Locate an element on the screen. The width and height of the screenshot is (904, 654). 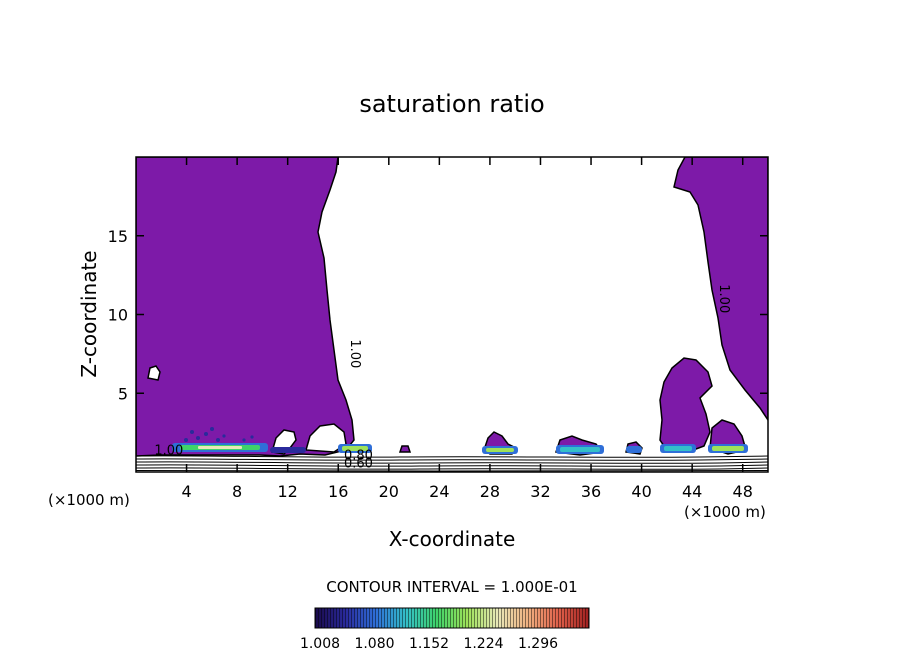
x-tick-label: 40 is located at coordinates (641, 491).